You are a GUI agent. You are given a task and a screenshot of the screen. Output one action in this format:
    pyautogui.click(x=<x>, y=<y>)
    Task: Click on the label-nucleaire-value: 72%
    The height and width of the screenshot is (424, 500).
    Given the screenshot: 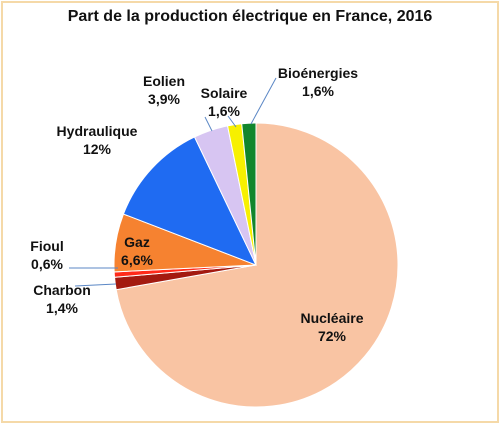 What is the action you would take?
    pyautogui.click(x=332, y=336)
    